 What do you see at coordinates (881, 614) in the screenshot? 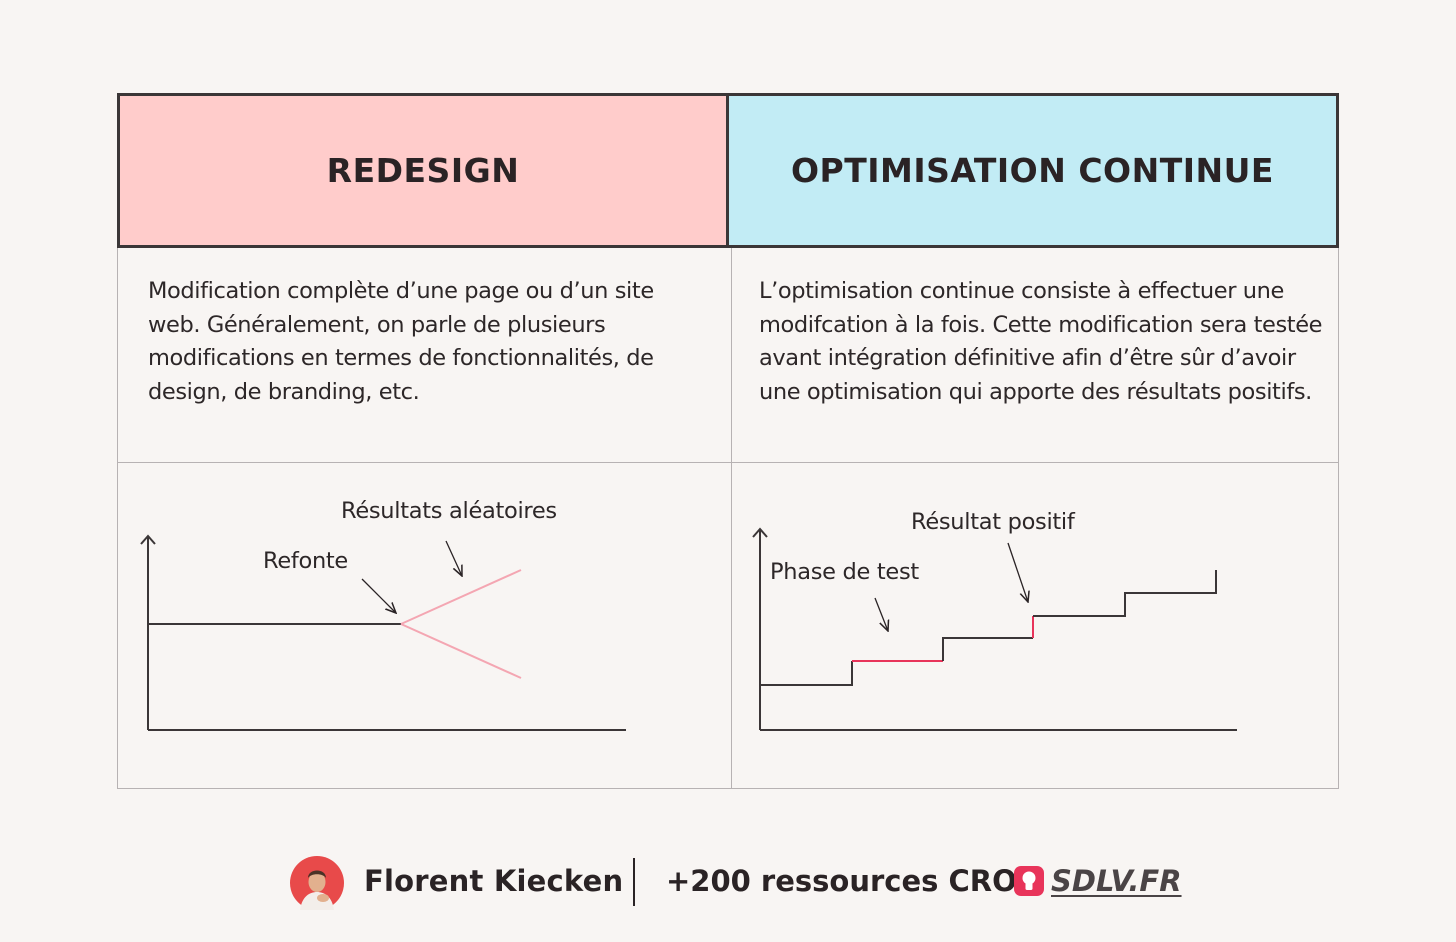
I see `phase-arrow-icon` at bounding box center [881, 614].